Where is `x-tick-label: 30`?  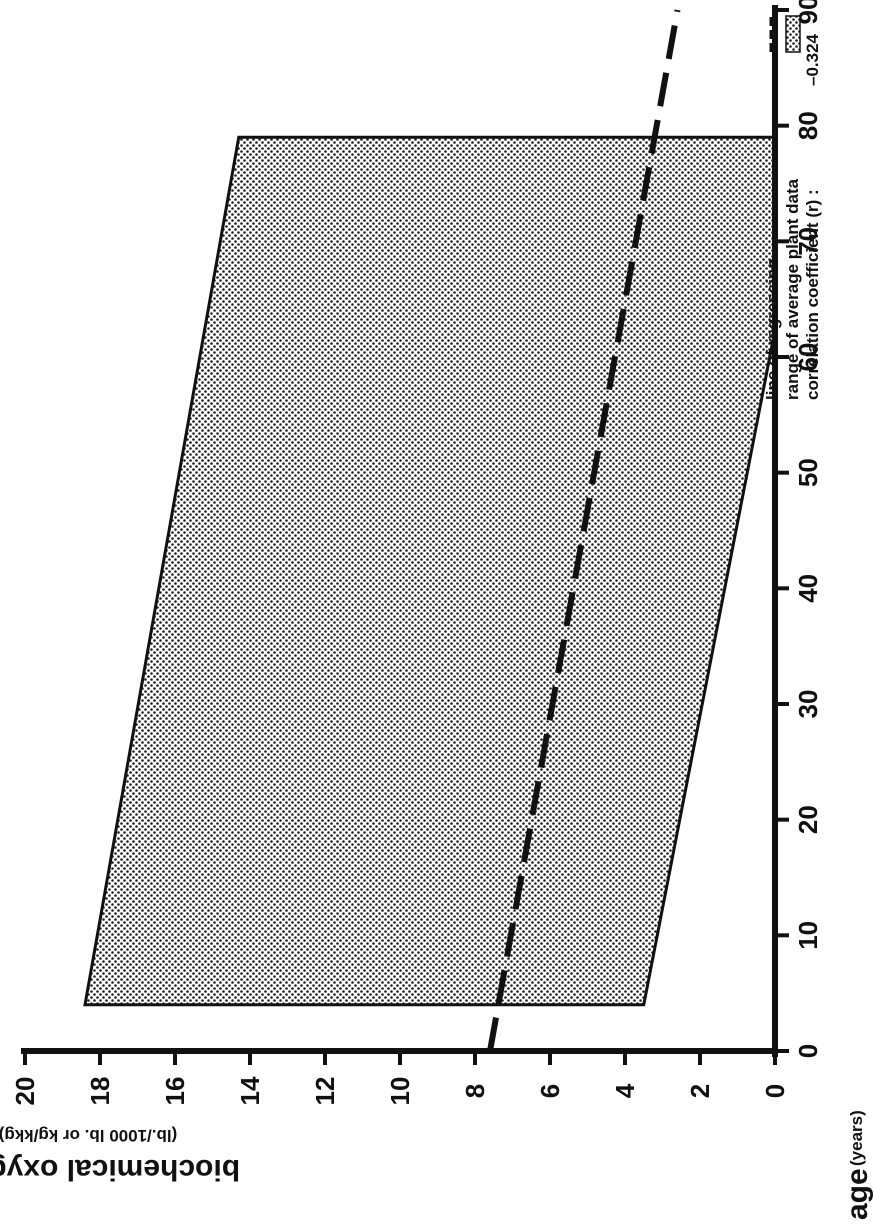
x-tick-label: 30 is located at coordinates (808, 704).